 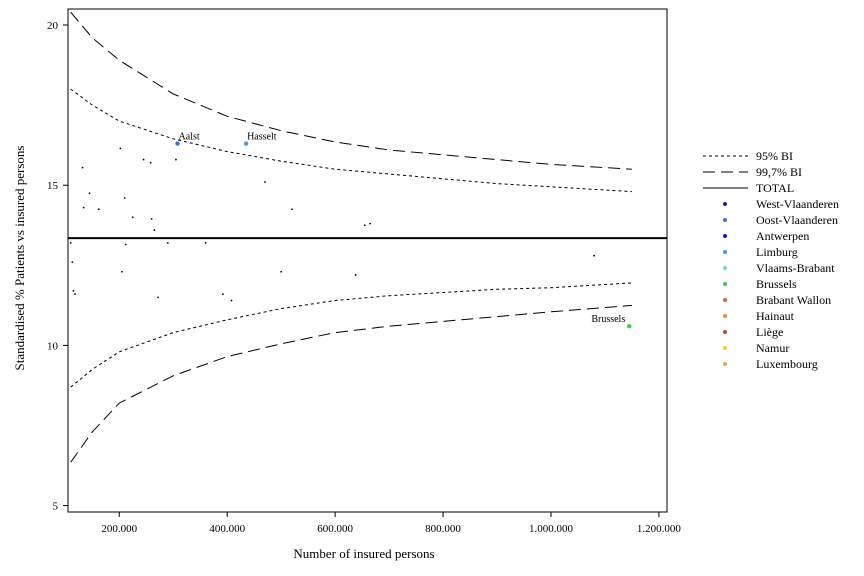 I want to click on legend-line-label: 95% BI, so click(x=774, y=156).